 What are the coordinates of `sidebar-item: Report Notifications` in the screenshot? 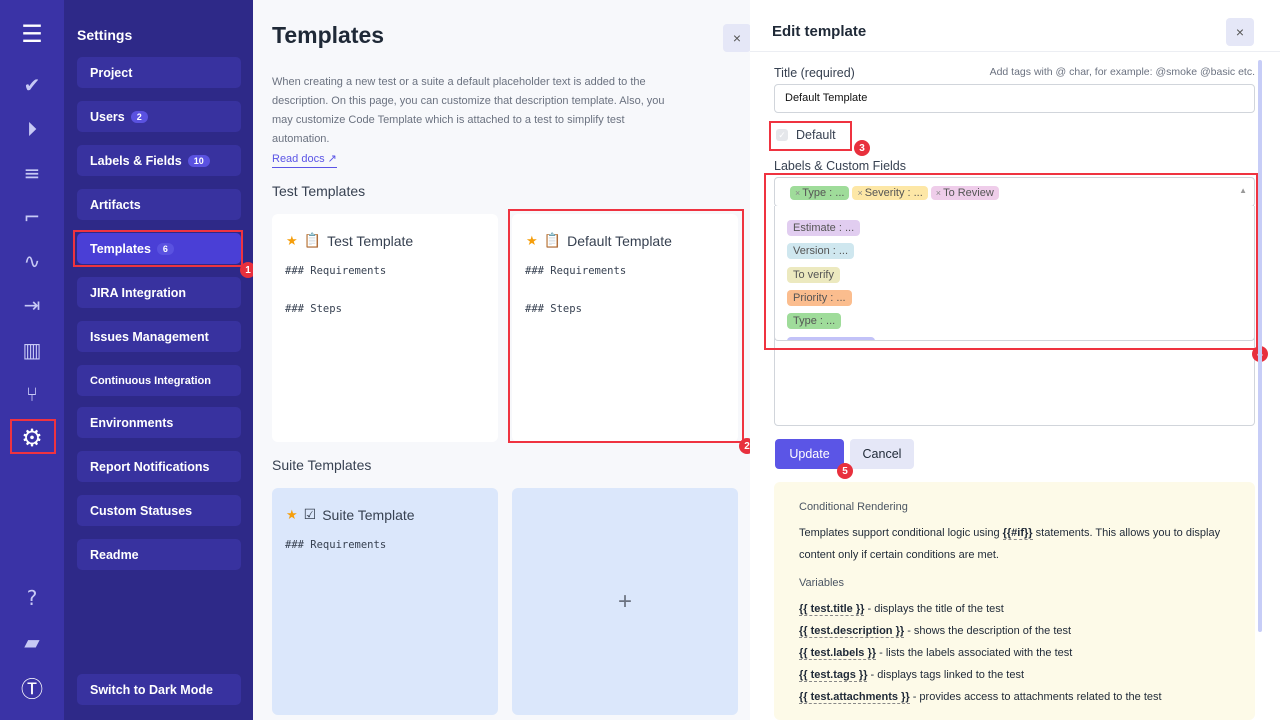 It's located at (159, 466).